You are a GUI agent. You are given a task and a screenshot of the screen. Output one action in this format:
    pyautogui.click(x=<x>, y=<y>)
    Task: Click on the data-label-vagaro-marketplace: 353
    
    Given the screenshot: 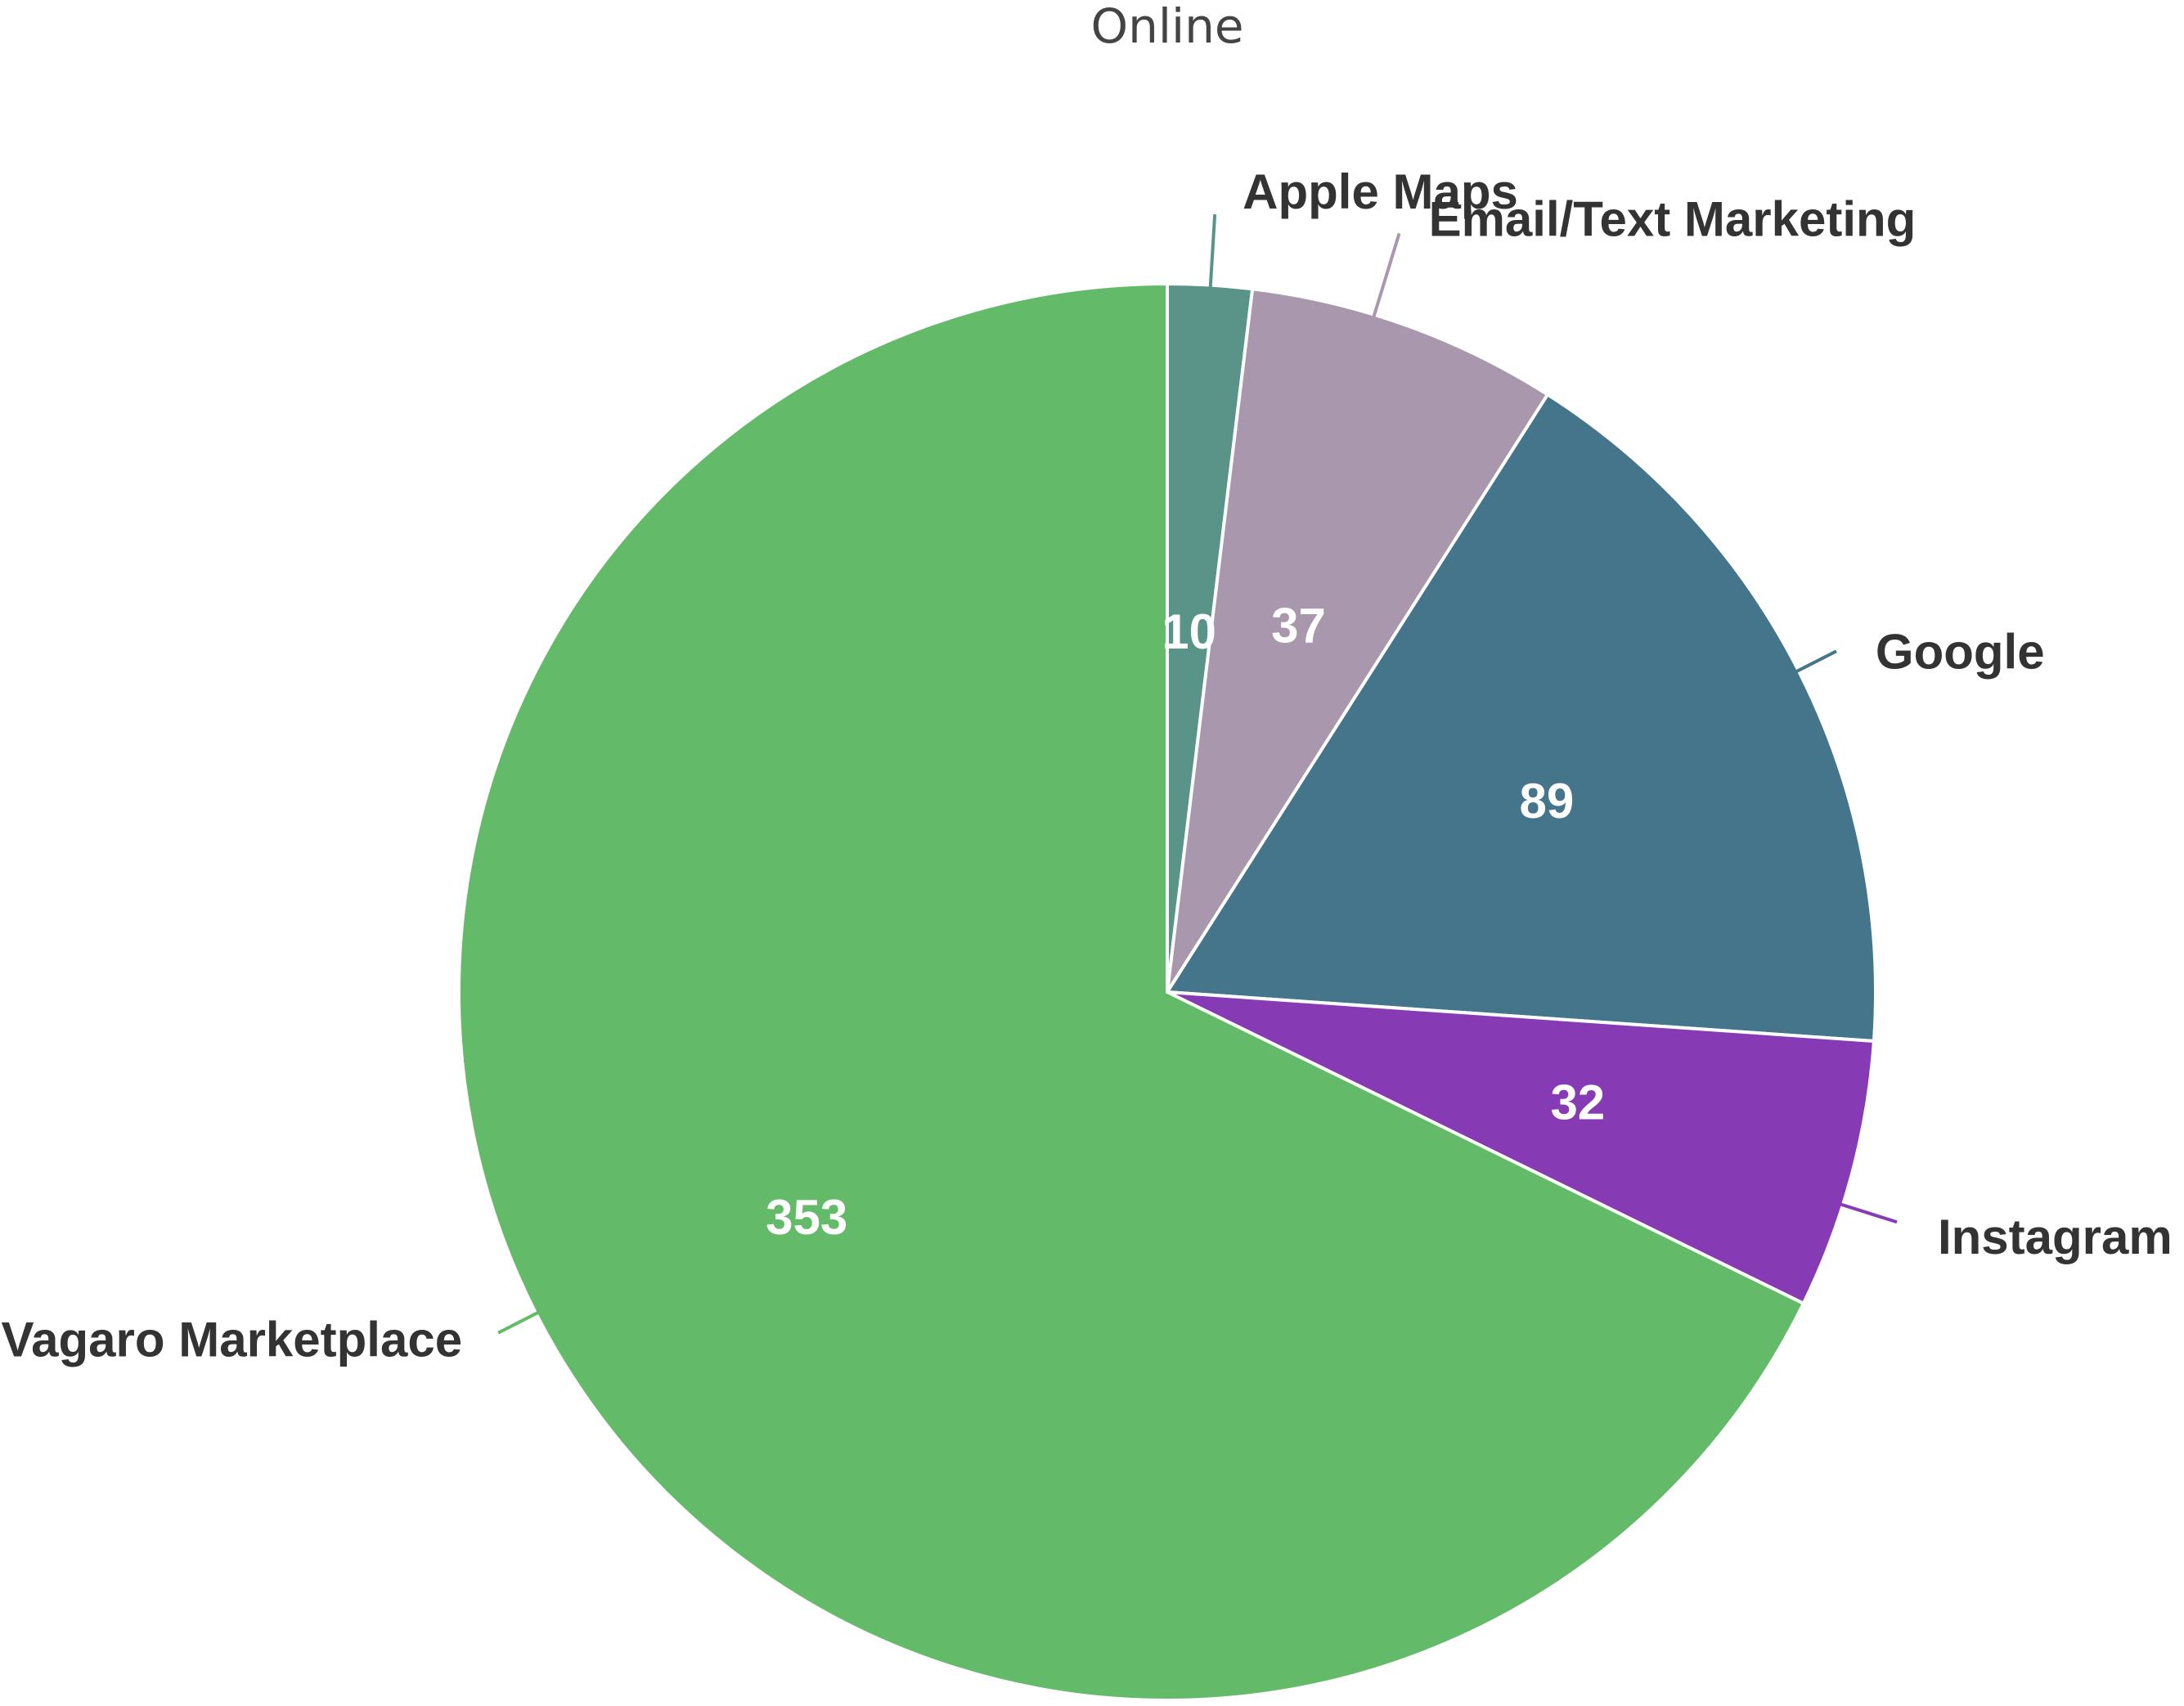 What is the action you would take?
    pyautogui.click(x=807, y=1217)
    